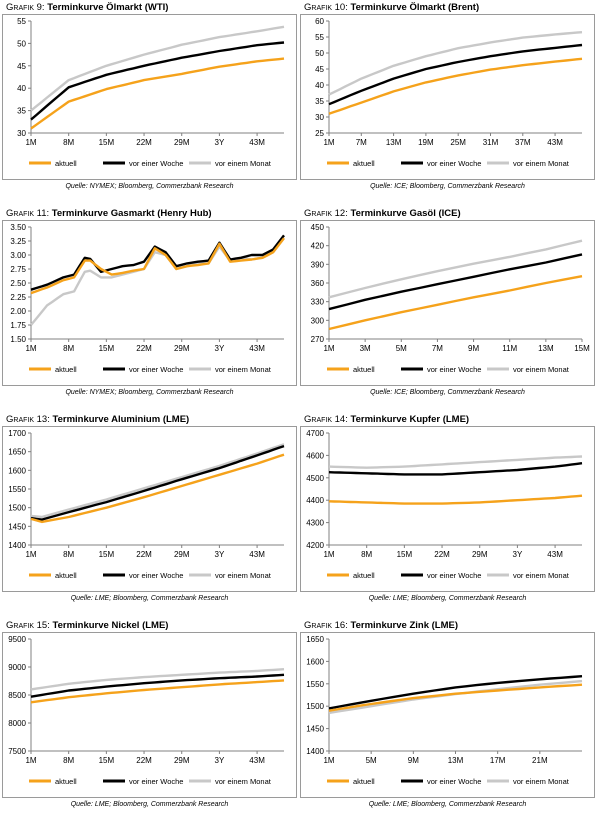 The image size is (597, 820). What do you see at coordinates (29, 213) in the screenshot?
I see `chart-number: Grafik 11:` at bounding box center [29, 213].